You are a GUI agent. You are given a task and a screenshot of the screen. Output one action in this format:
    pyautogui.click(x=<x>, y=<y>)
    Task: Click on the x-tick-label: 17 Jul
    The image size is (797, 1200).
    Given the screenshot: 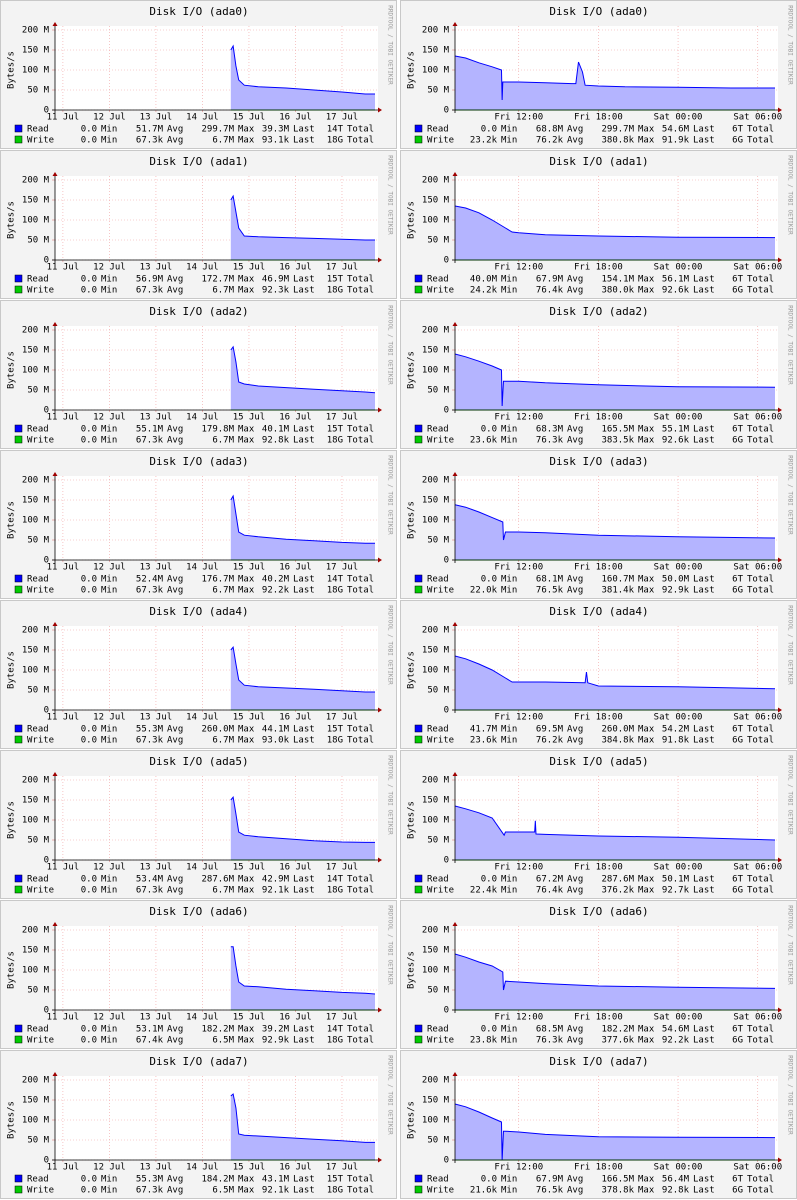 What is the action you would take?
    pyautogui.click(x=342, y=568)
    